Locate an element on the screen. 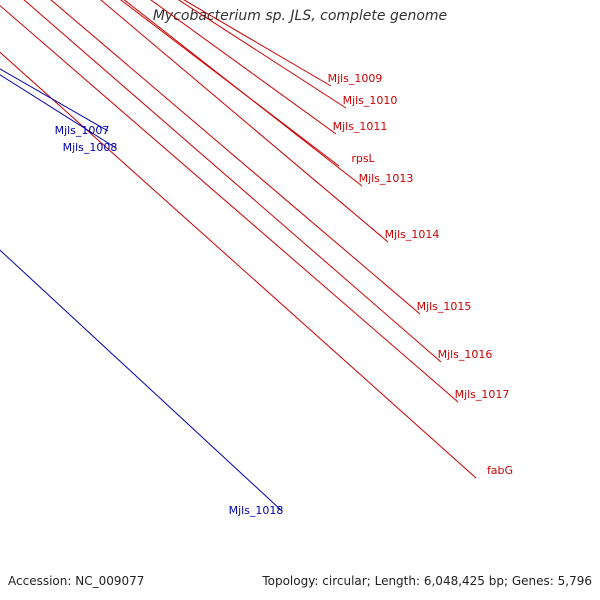  gene-label-mjls_1015: Mjls_1015 is located at coordinates (444, 306).